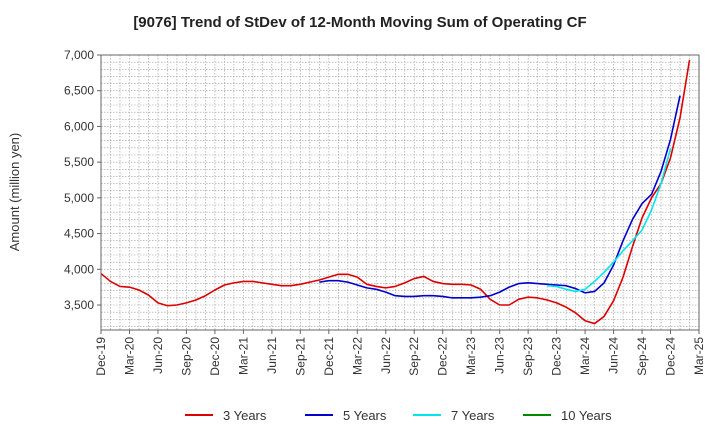  Describe the element at coordinates (79, 305) in the screenshot. I see `y-tick-label: 3,500` at that location.